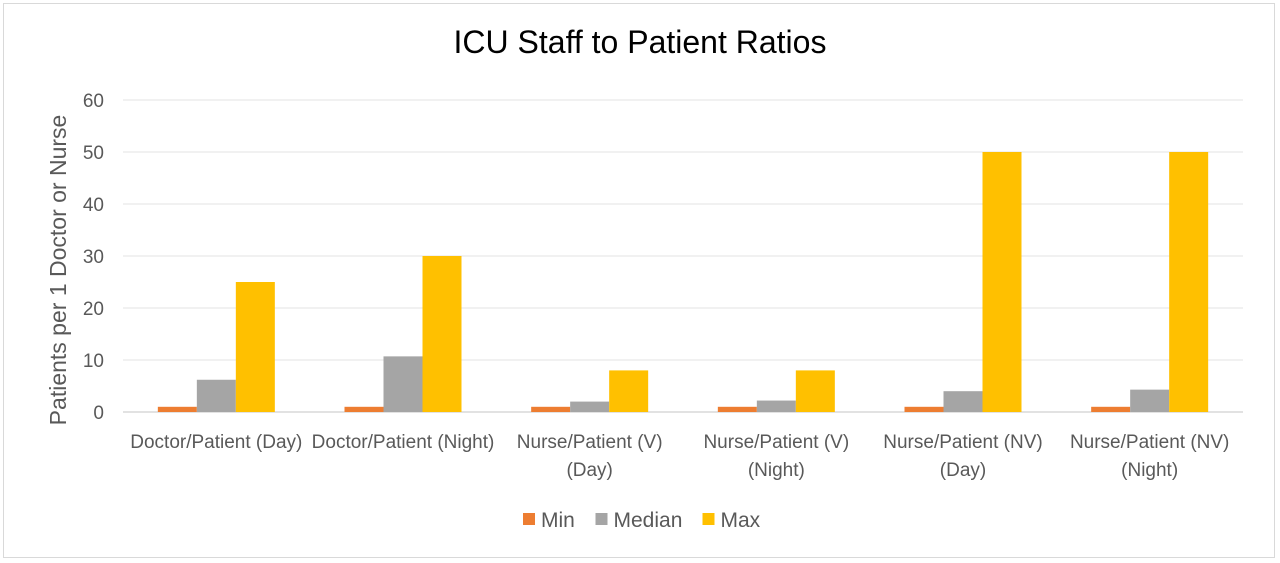 Image resolution: width=1280 pixels, height=563 pixels. Describe the element at coordinates (558, 520) in the screenshot. I see `legend-label-min: Min` at that location.